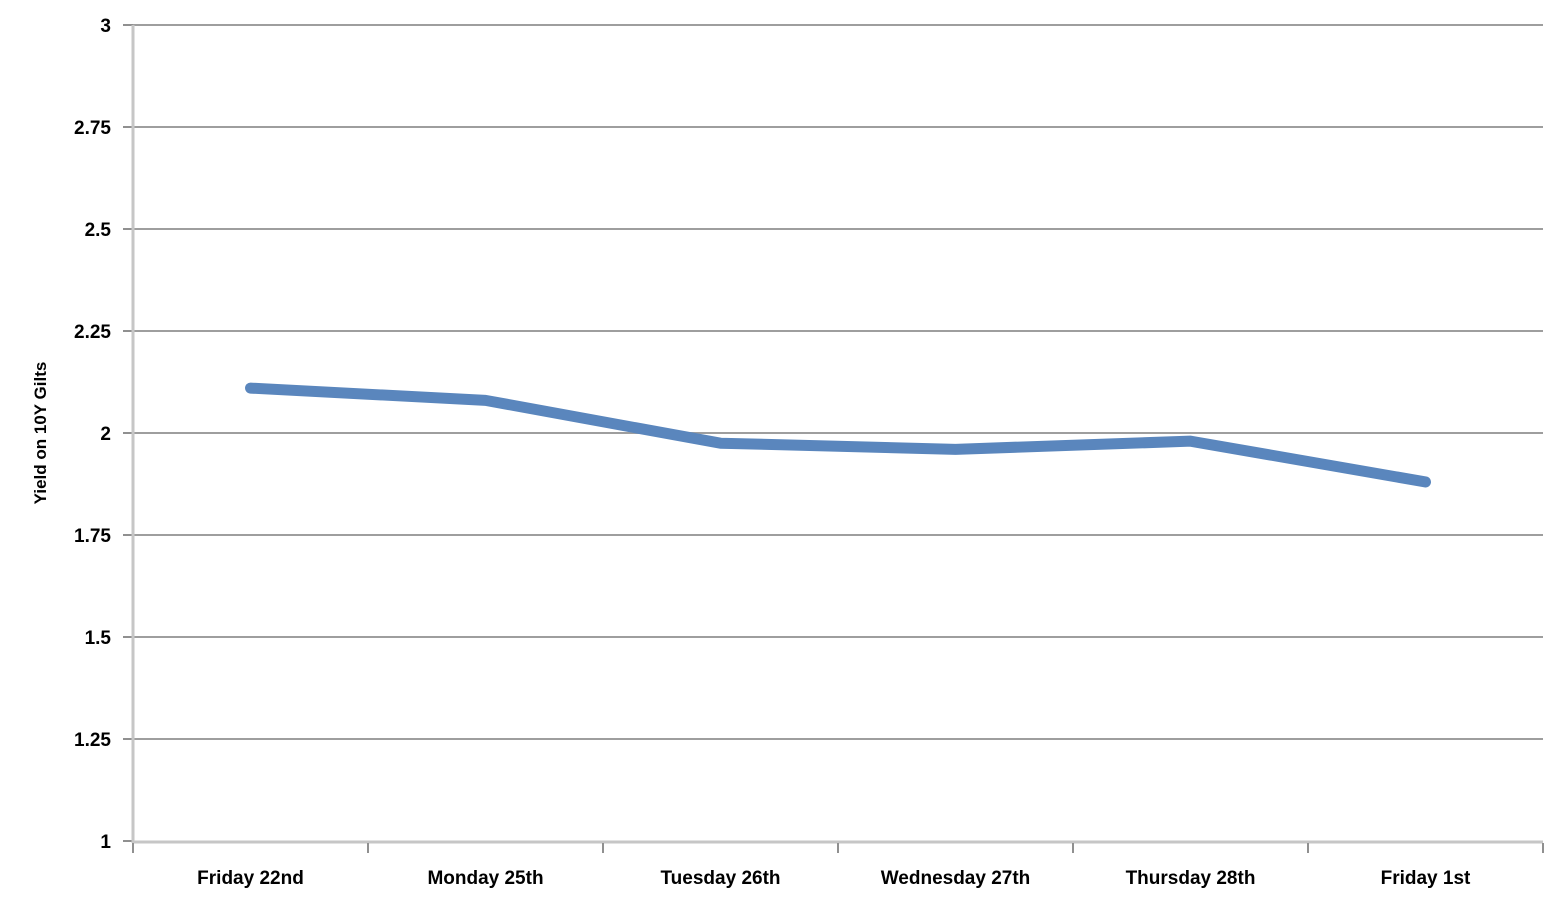 Image resolution: width=1556 pixels, height=900 pixels. I want to click on y-axis-title: Yield on 10Y Gilts, so click(40, 433).